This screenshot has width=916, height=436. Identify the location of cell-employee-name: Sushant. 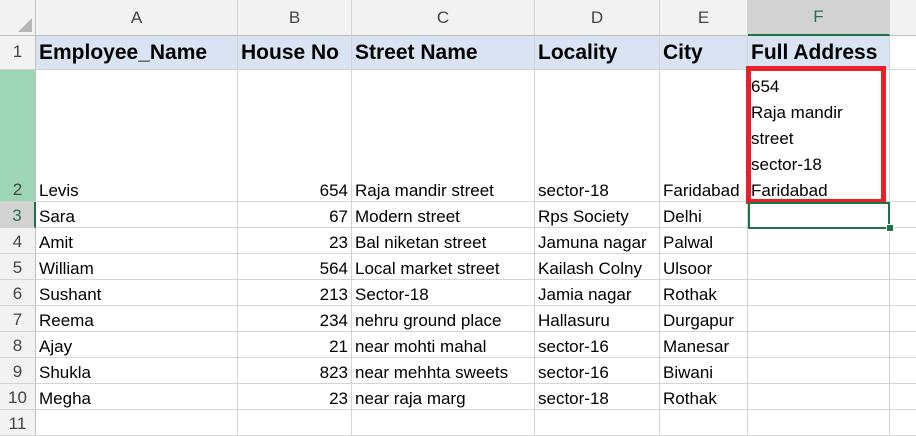
(137, 293).